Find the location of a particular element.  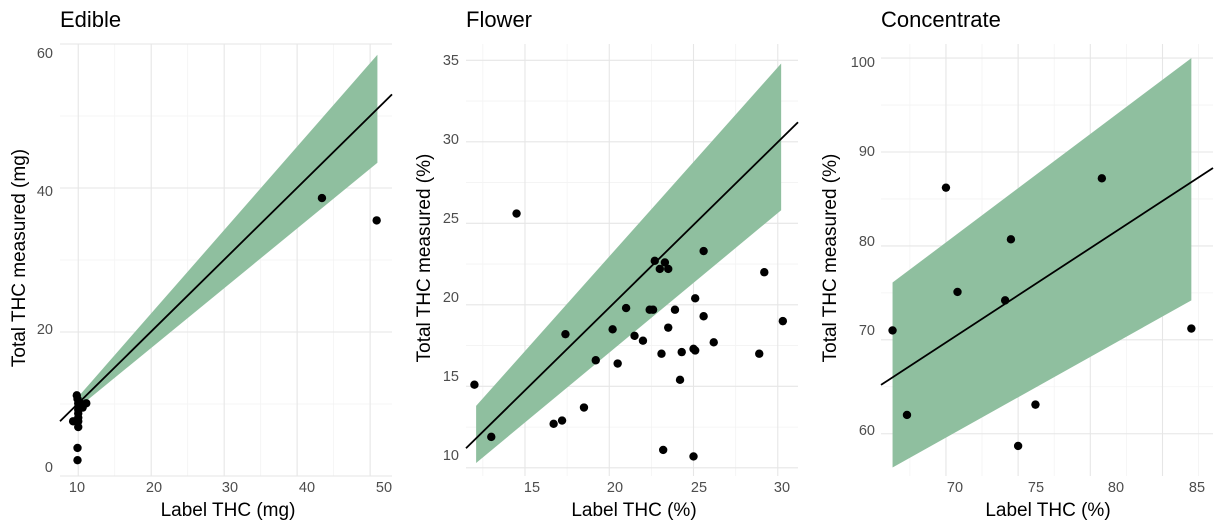

panel-title: Concentrate is located at coordinates (941, 19).